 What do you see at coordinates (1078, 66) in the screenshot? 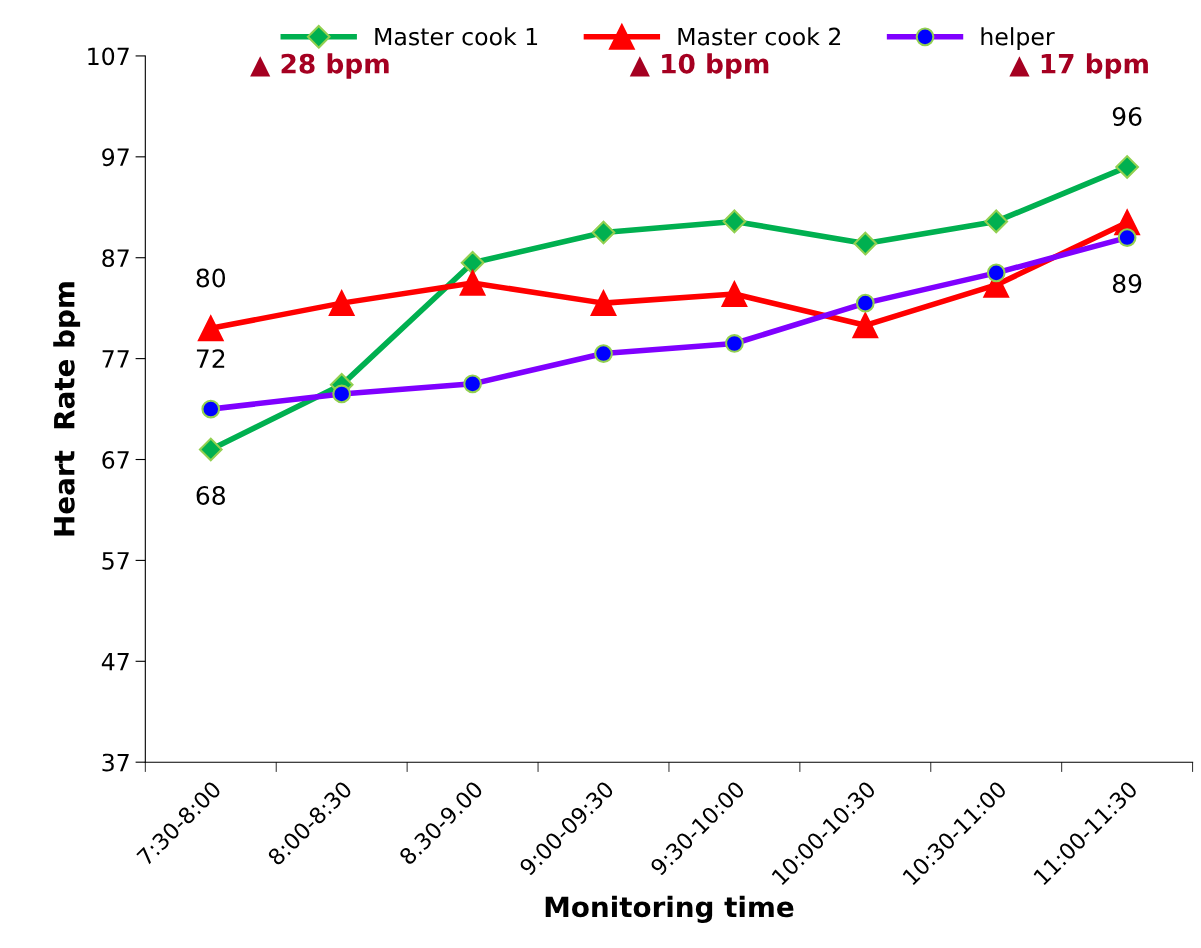
I see `annotation: ▲ 17 bpm` at bounding box center [1078, 66].